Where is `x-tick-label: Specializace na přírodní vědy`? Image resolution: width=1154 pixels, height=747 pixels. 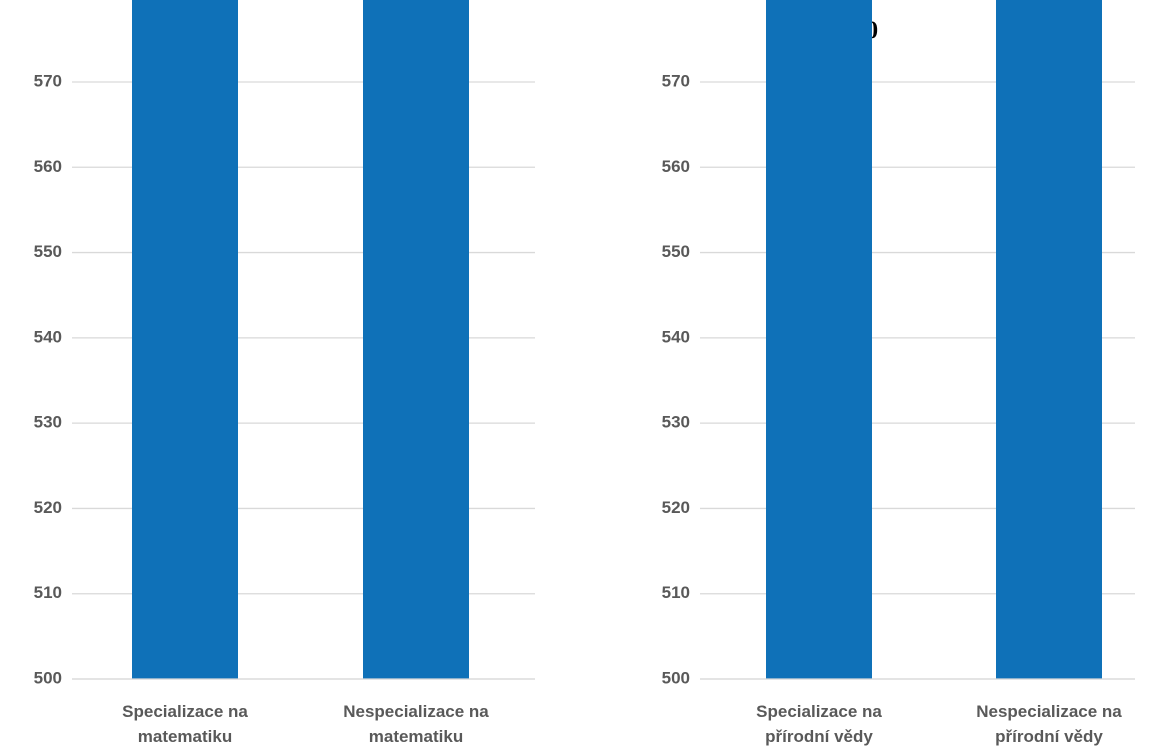
x-tick-label: Specializace na přírodní vědy is located at coordinates (819, 724).